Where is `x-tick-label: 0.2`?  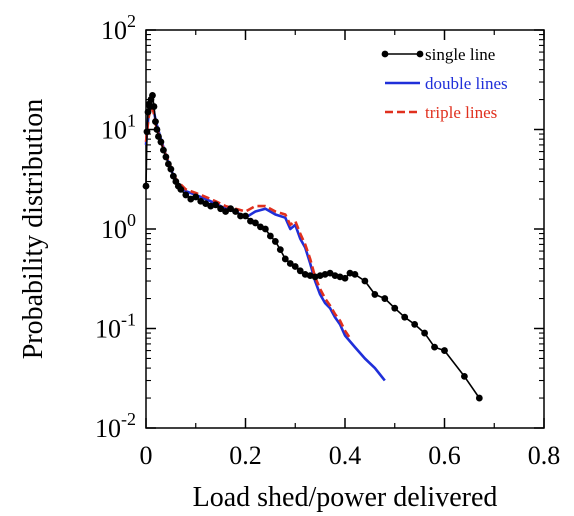
x-tick-label: 0.2 is located at coordinates (245, 455).